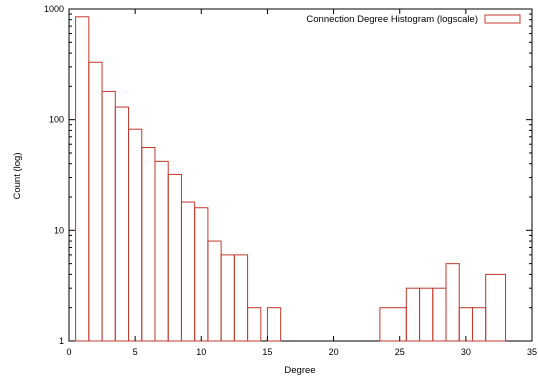 This screenshot has height=378, width=538. What do you see at coordinates (201, 352) in the screenshot?
I see `x-tick-label: 10` at bounding box center [201, 352].